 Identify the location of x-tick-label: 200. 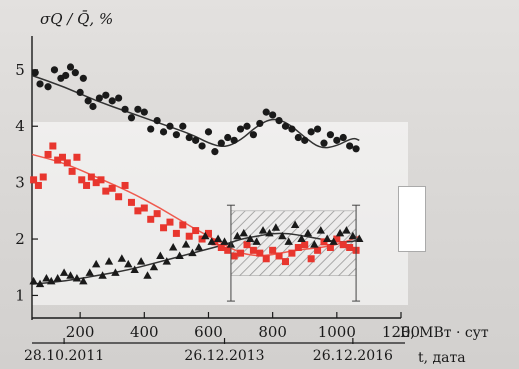
(80, 332).